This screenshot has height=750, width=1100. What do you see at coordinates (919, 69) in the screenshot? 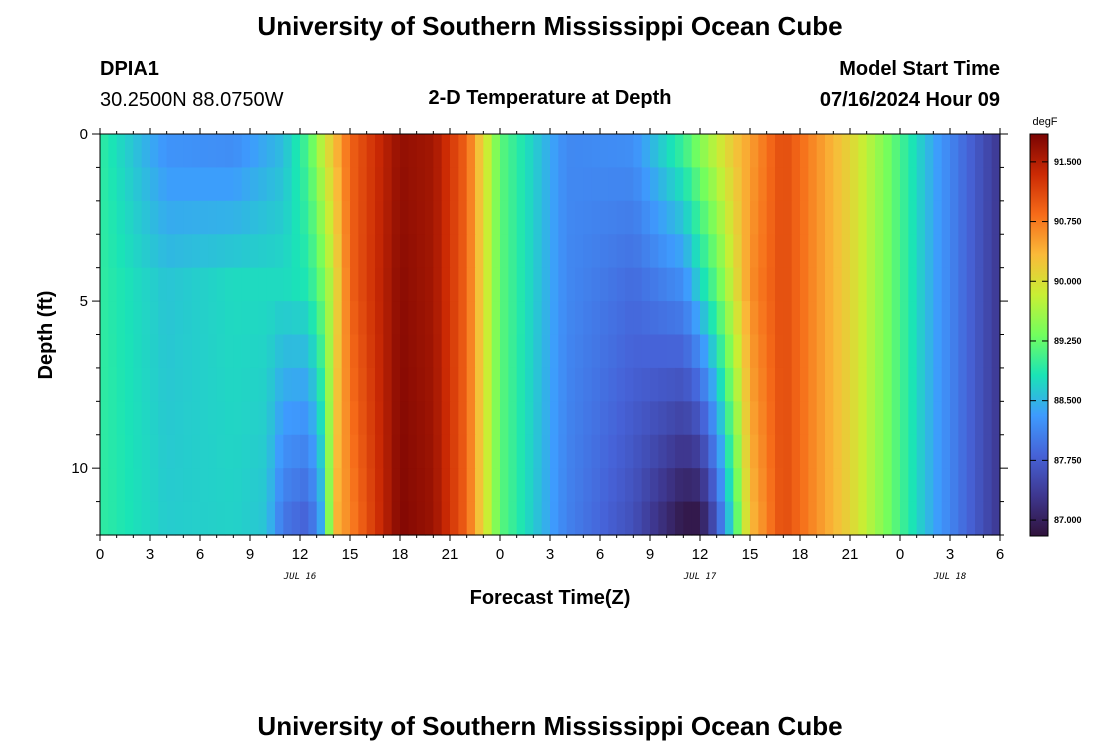
I see `model-start-label: Model Start Time` at bounding box center [919, 69].